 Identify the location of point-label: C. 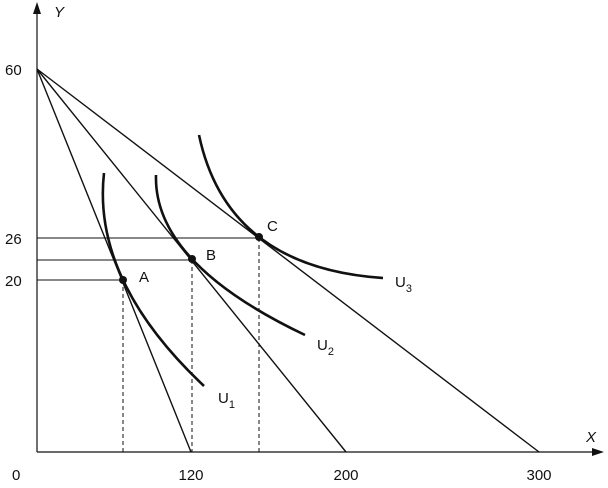
(272, 226).